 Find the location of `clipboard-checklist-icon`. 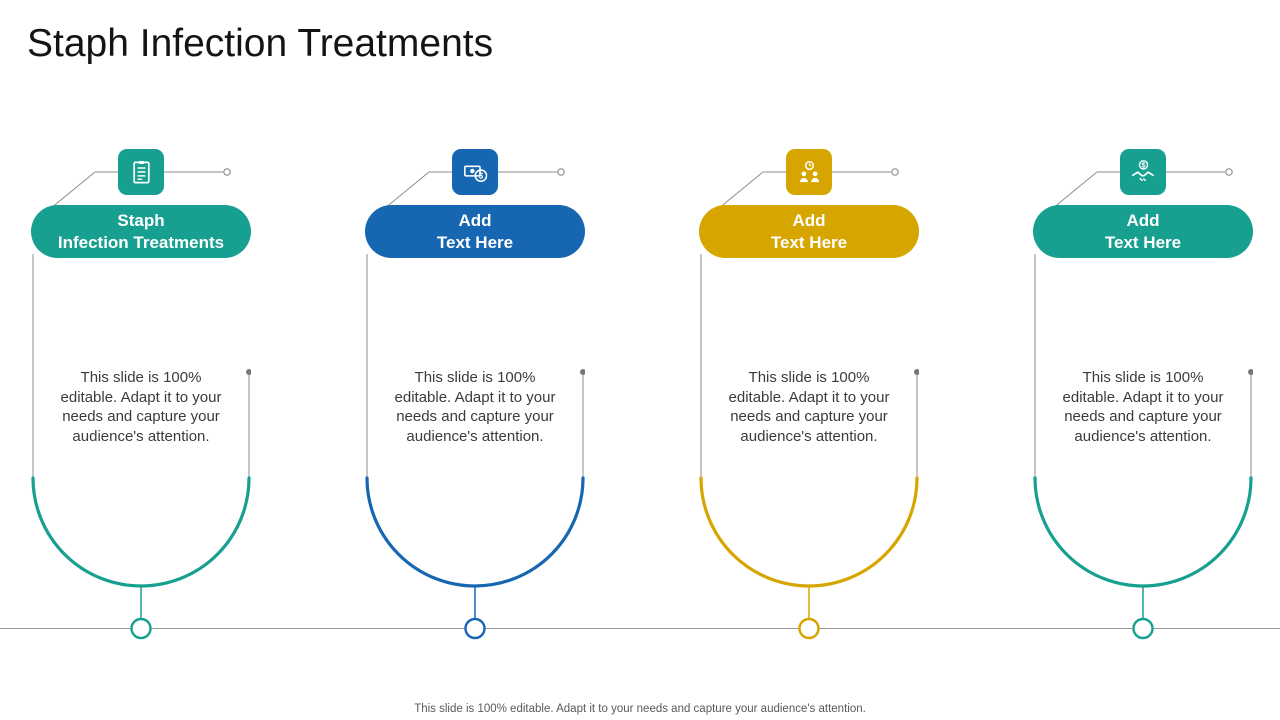

clipboard-checklist-icon is located at coordinates (141, 172).